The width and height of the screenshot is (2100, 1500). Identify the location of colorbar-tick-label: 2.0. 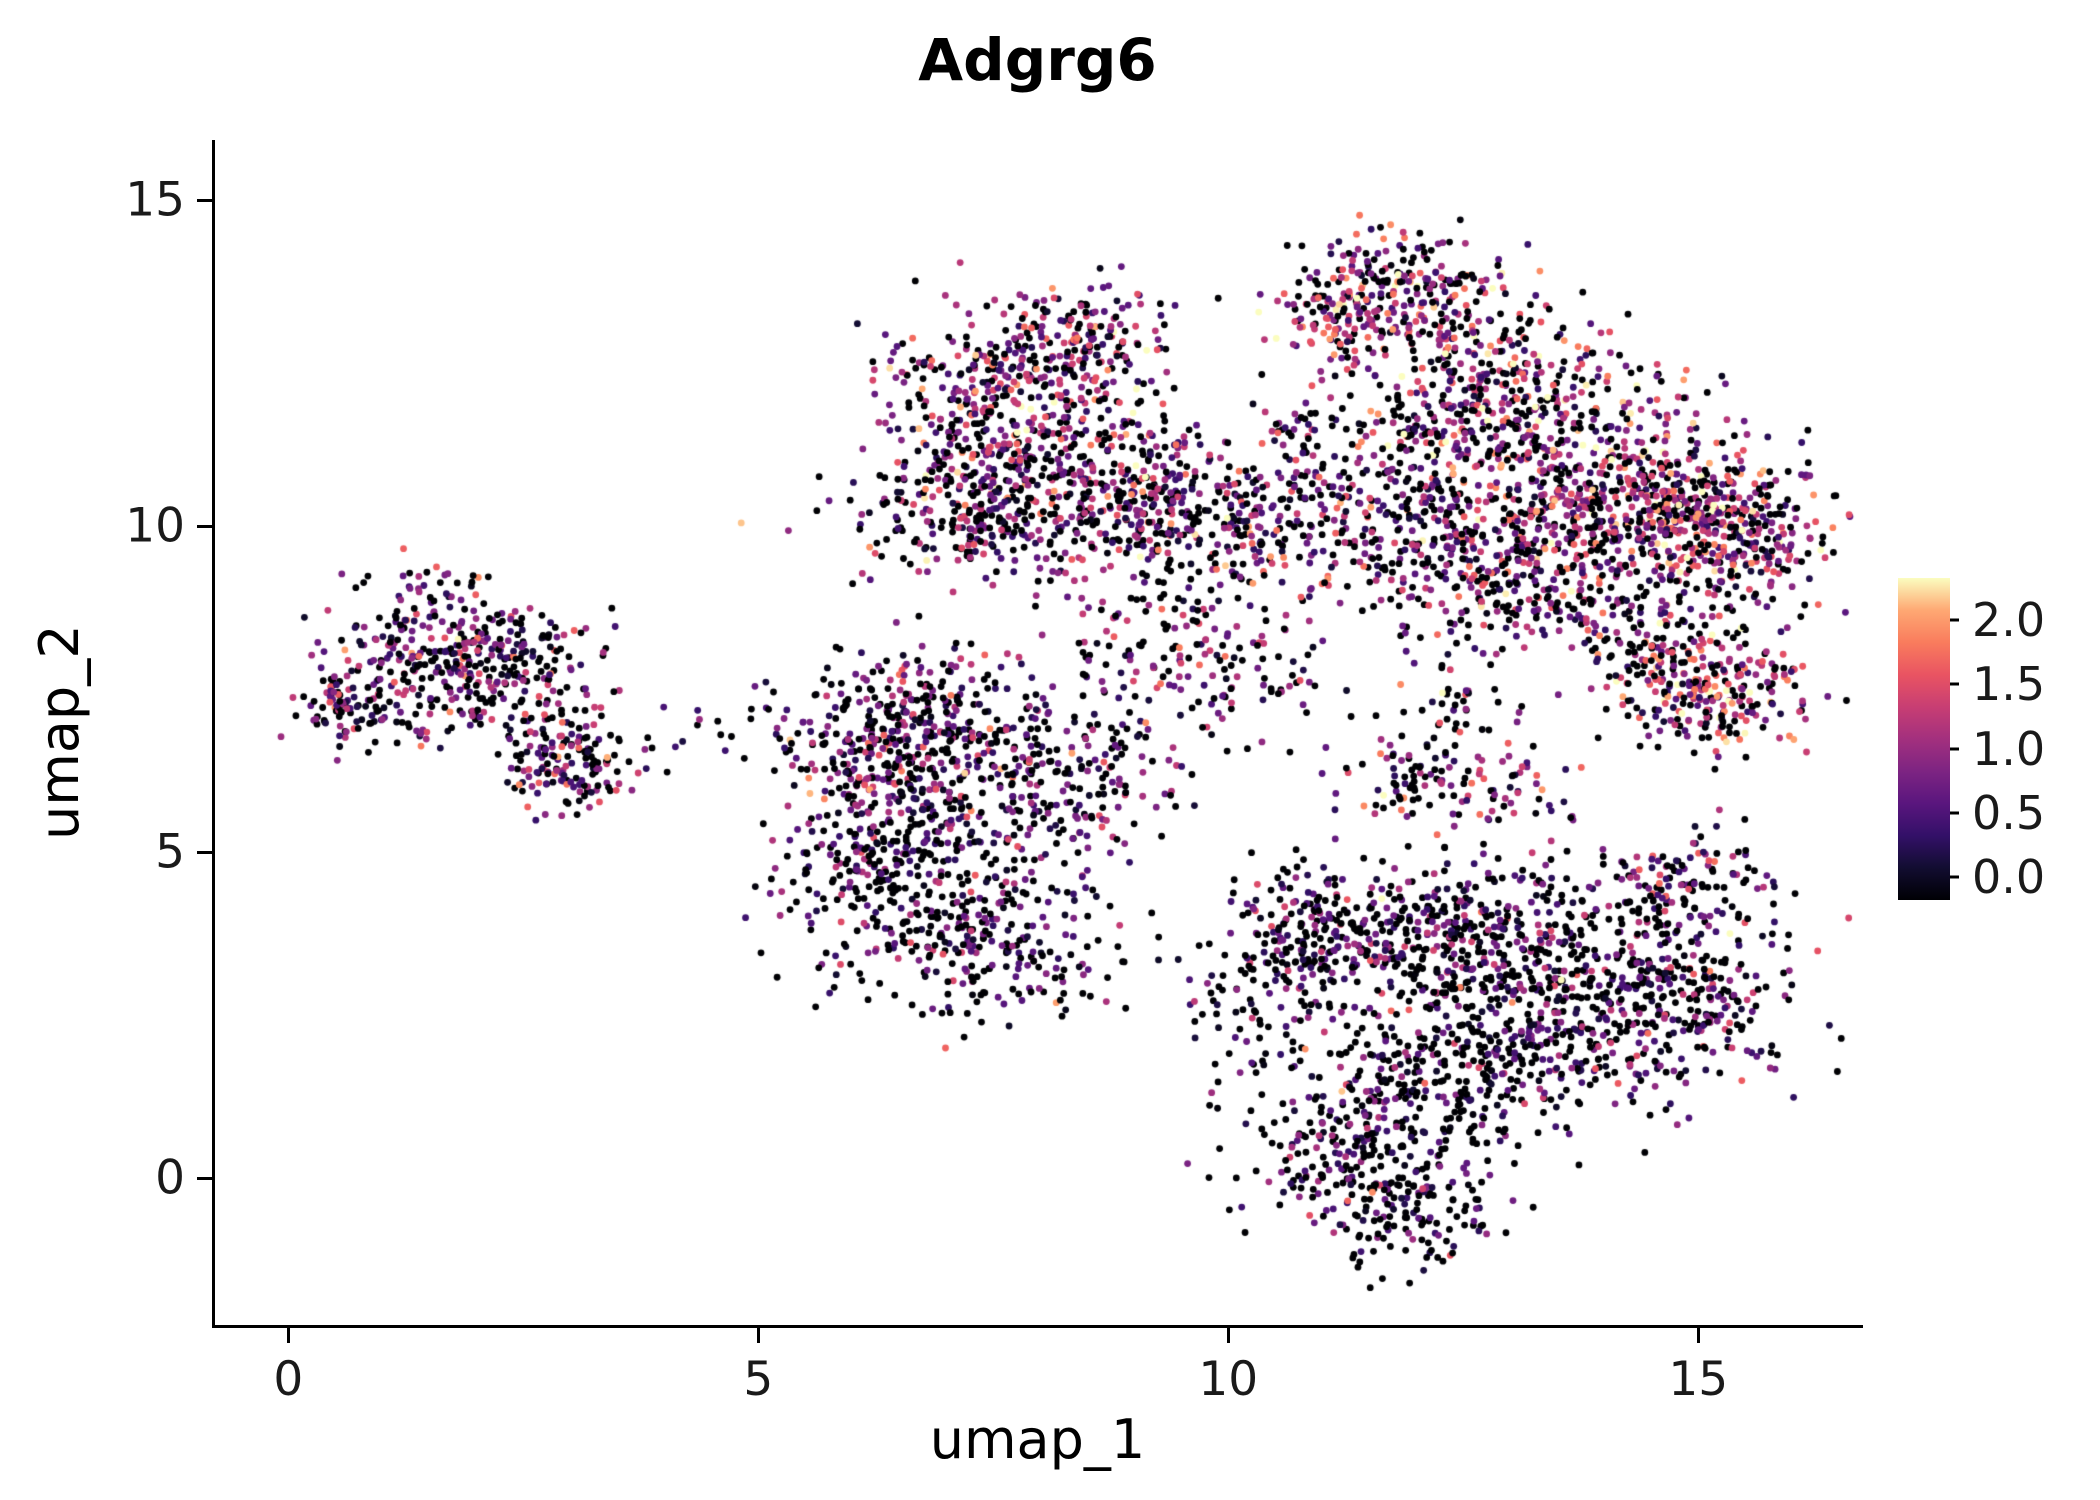
(2009, 619).